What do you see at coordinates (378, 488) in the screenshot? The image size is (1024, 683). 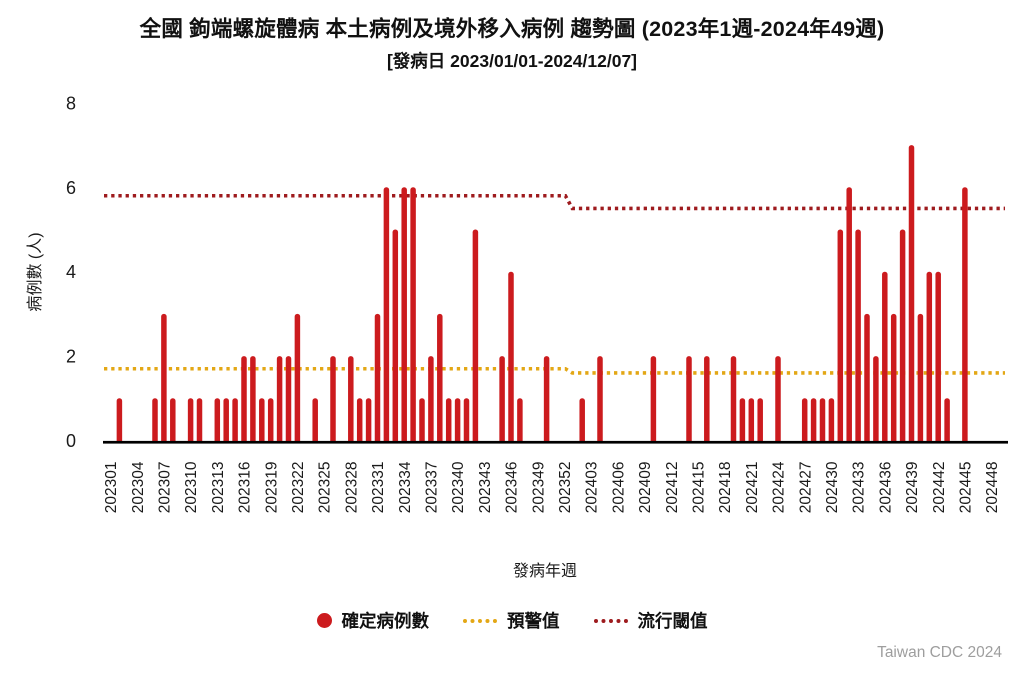 I see `svg-text: 202331` at bounding box center [378, 488].